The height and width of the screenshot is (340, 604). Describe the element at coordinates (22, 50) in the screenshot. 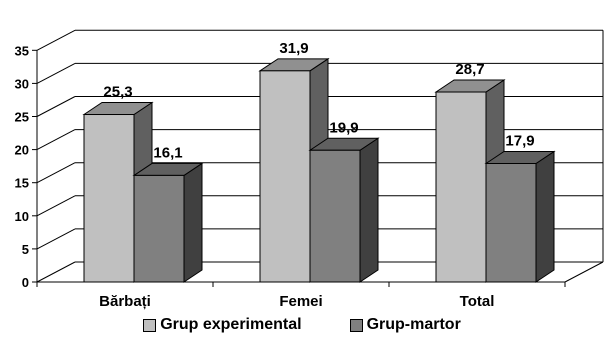

I see `y-tick-label-35: 35` at that location.